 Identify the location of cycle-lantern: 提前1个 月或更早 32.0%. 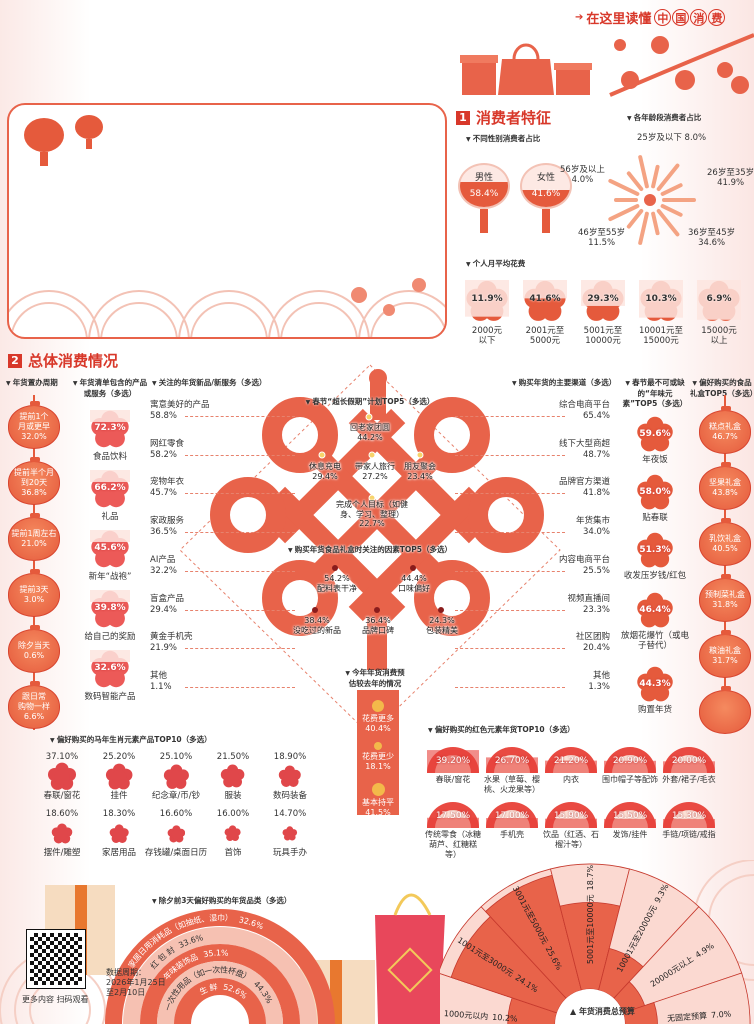
(34, 425).